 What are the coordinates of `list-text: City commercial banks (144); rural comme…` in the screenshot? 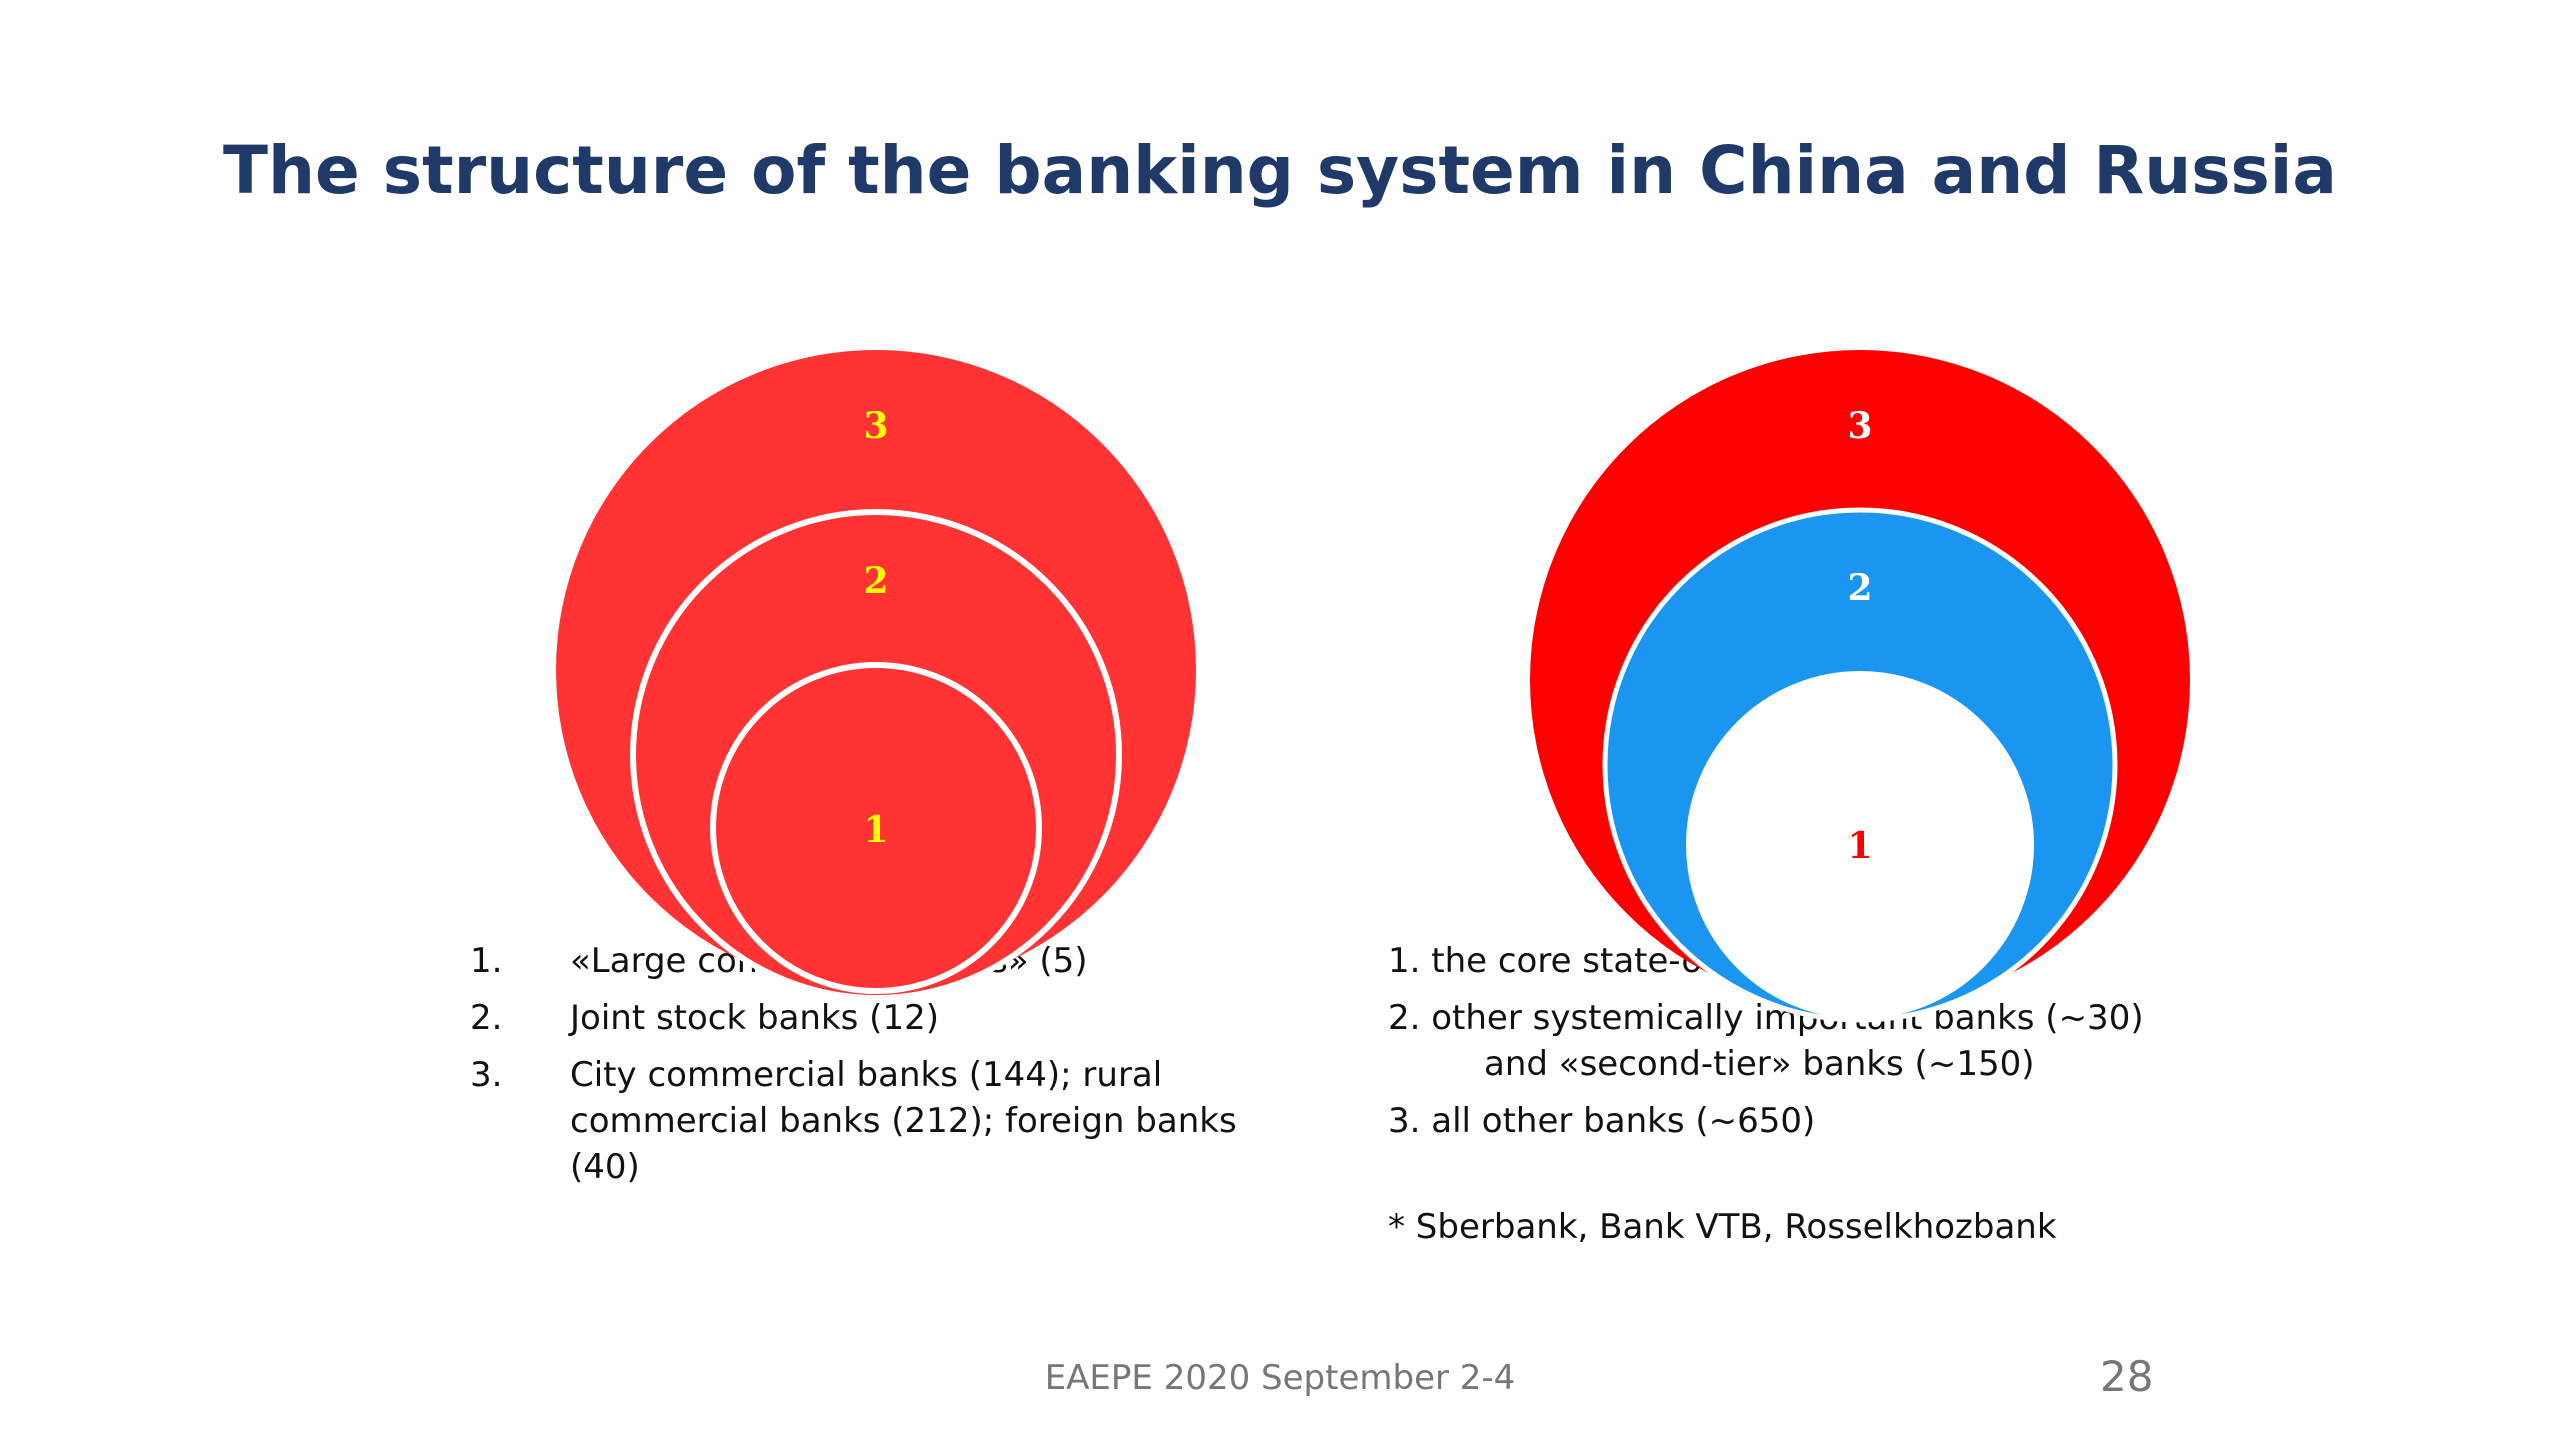 It's located at (903, 1121).